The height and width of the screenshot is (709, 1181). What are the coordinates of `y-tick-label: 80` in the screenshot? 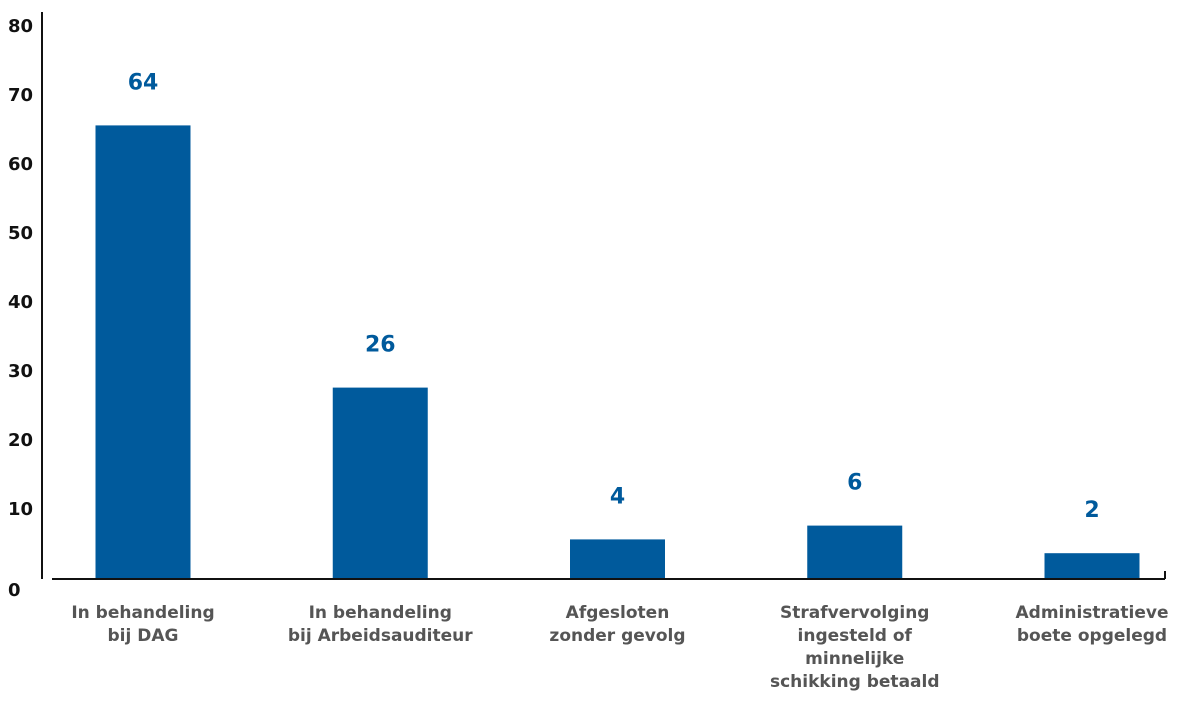 It's located at (20, 26).